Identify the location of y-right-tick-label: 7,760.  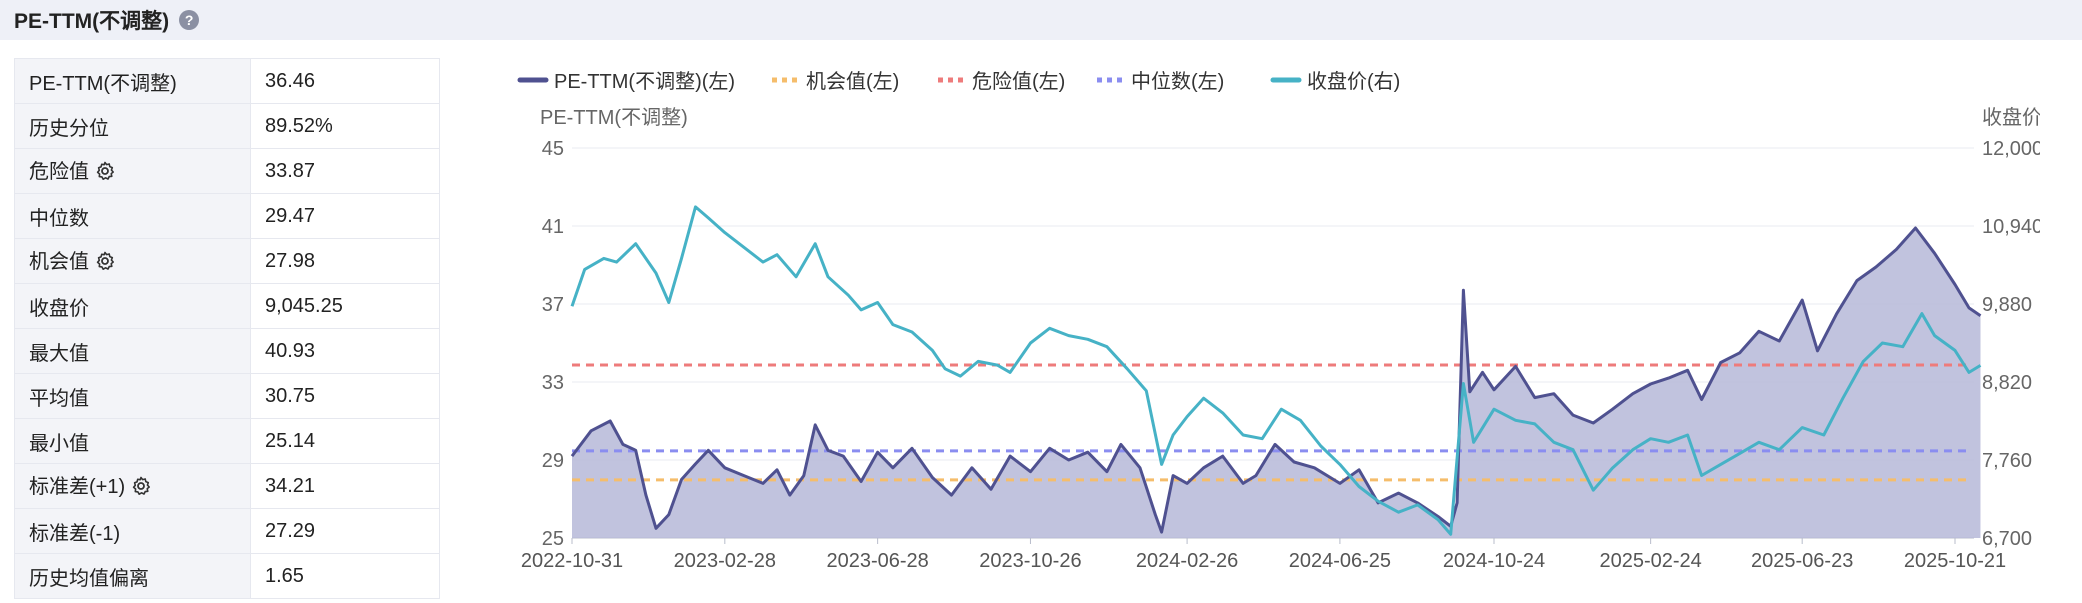
(2007, 461).